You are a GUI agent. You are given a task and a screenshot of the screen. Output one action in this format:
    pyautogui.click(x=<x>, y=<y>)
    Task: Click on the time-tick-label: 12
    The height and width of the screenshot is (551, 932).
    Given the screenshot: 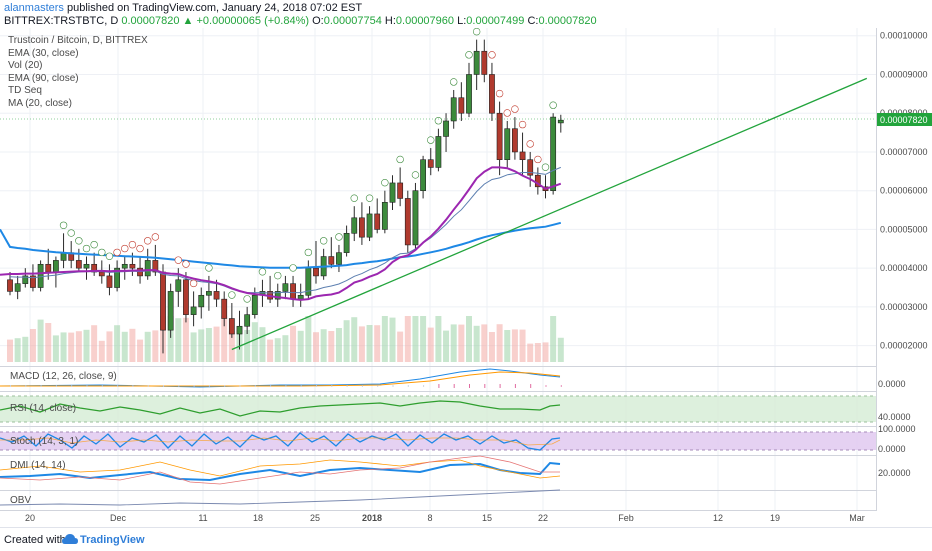 What is the action you would take?
    pyautogui.click(x=718, y=518)
    